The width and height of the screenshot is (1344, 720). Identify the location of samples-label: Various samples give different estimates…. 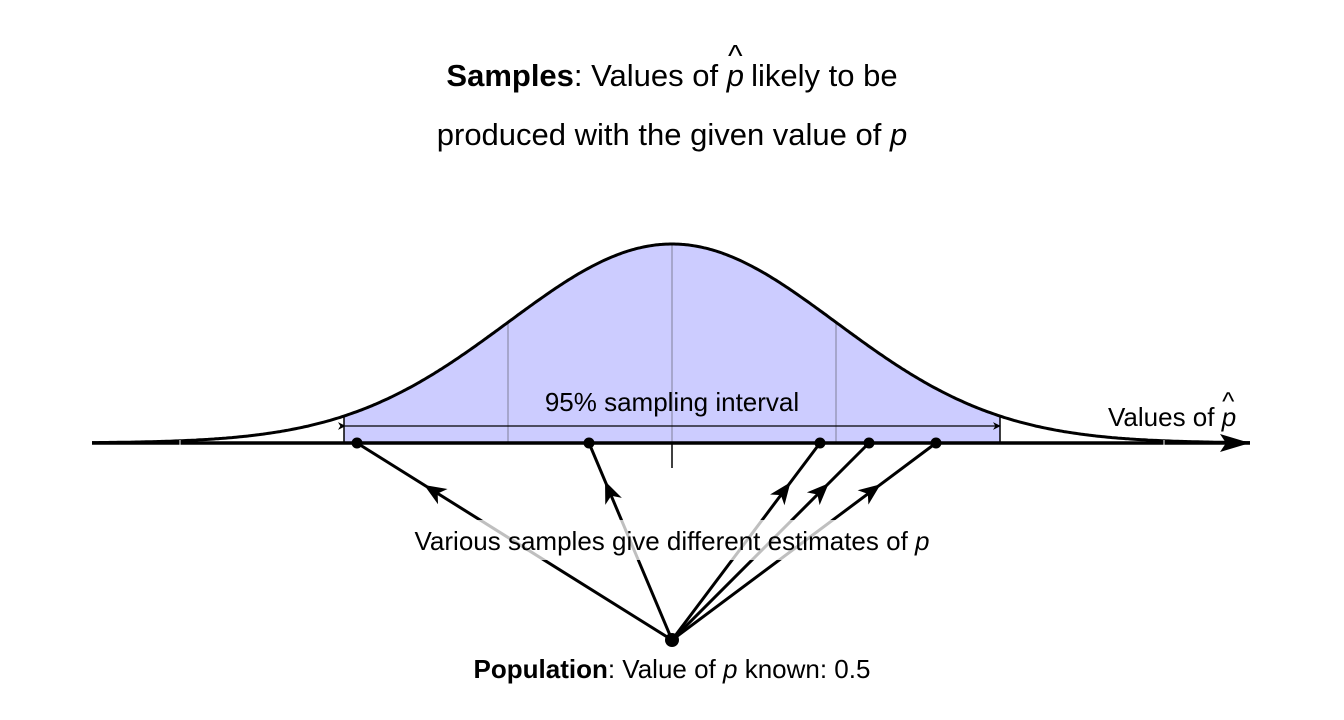
(672, 541).